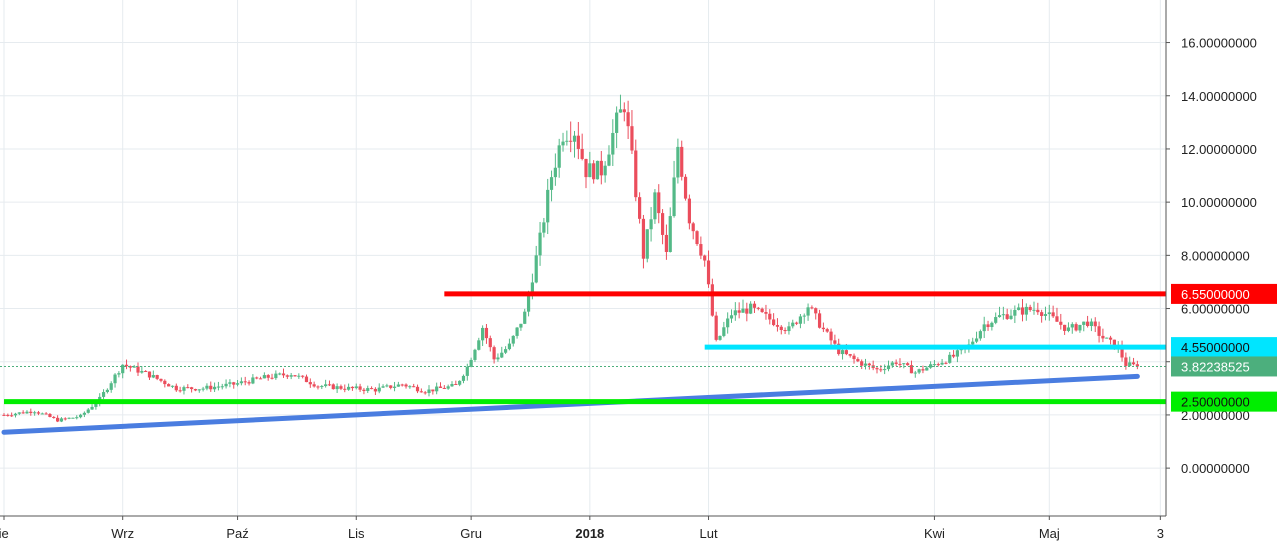 This screenshot has width=1283, height=553. What do you see at coordinates (356, 533) in the screenshot?
I see `x-tick-label: Lis` at bounding box center [356, 533].